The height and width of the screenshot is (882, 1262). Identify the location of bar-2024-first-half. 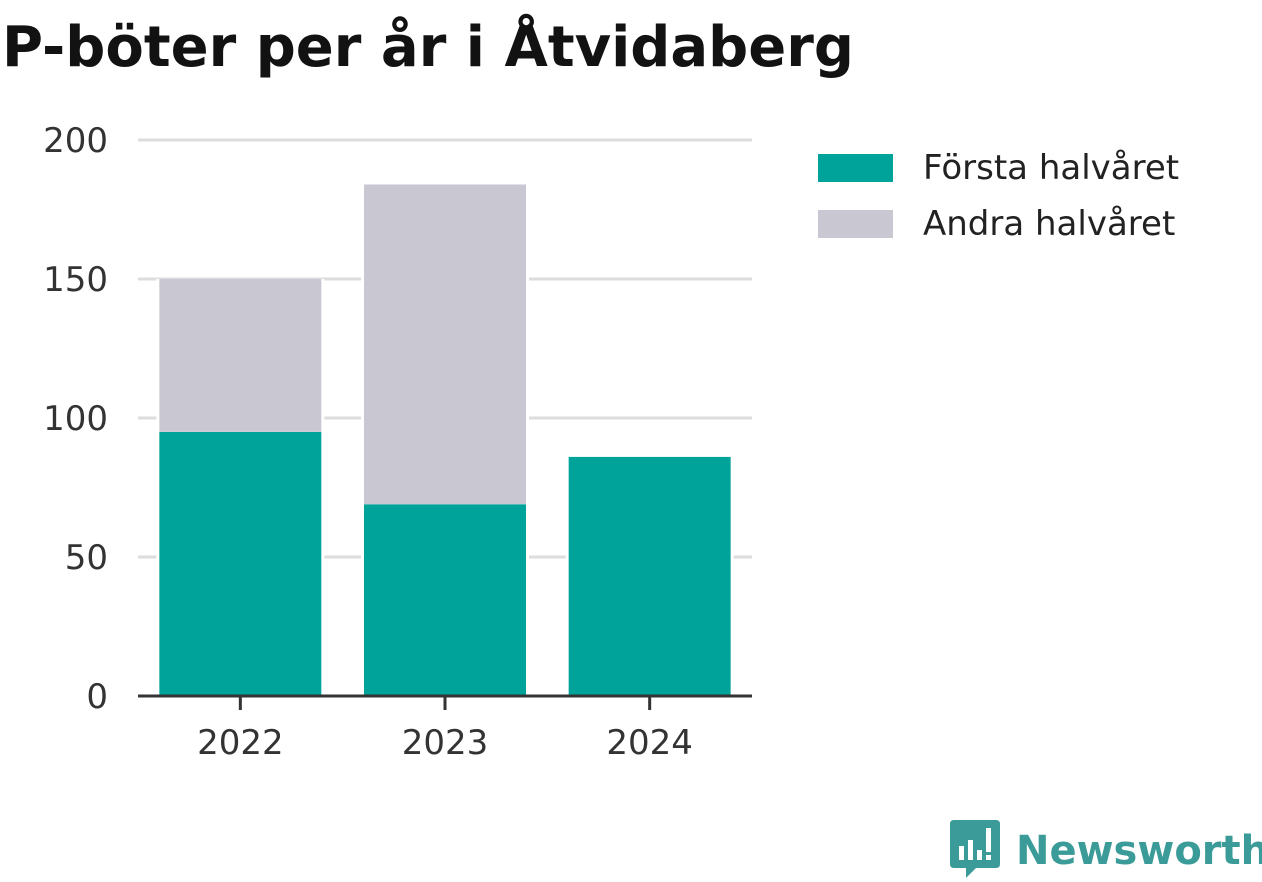
(649, 576).